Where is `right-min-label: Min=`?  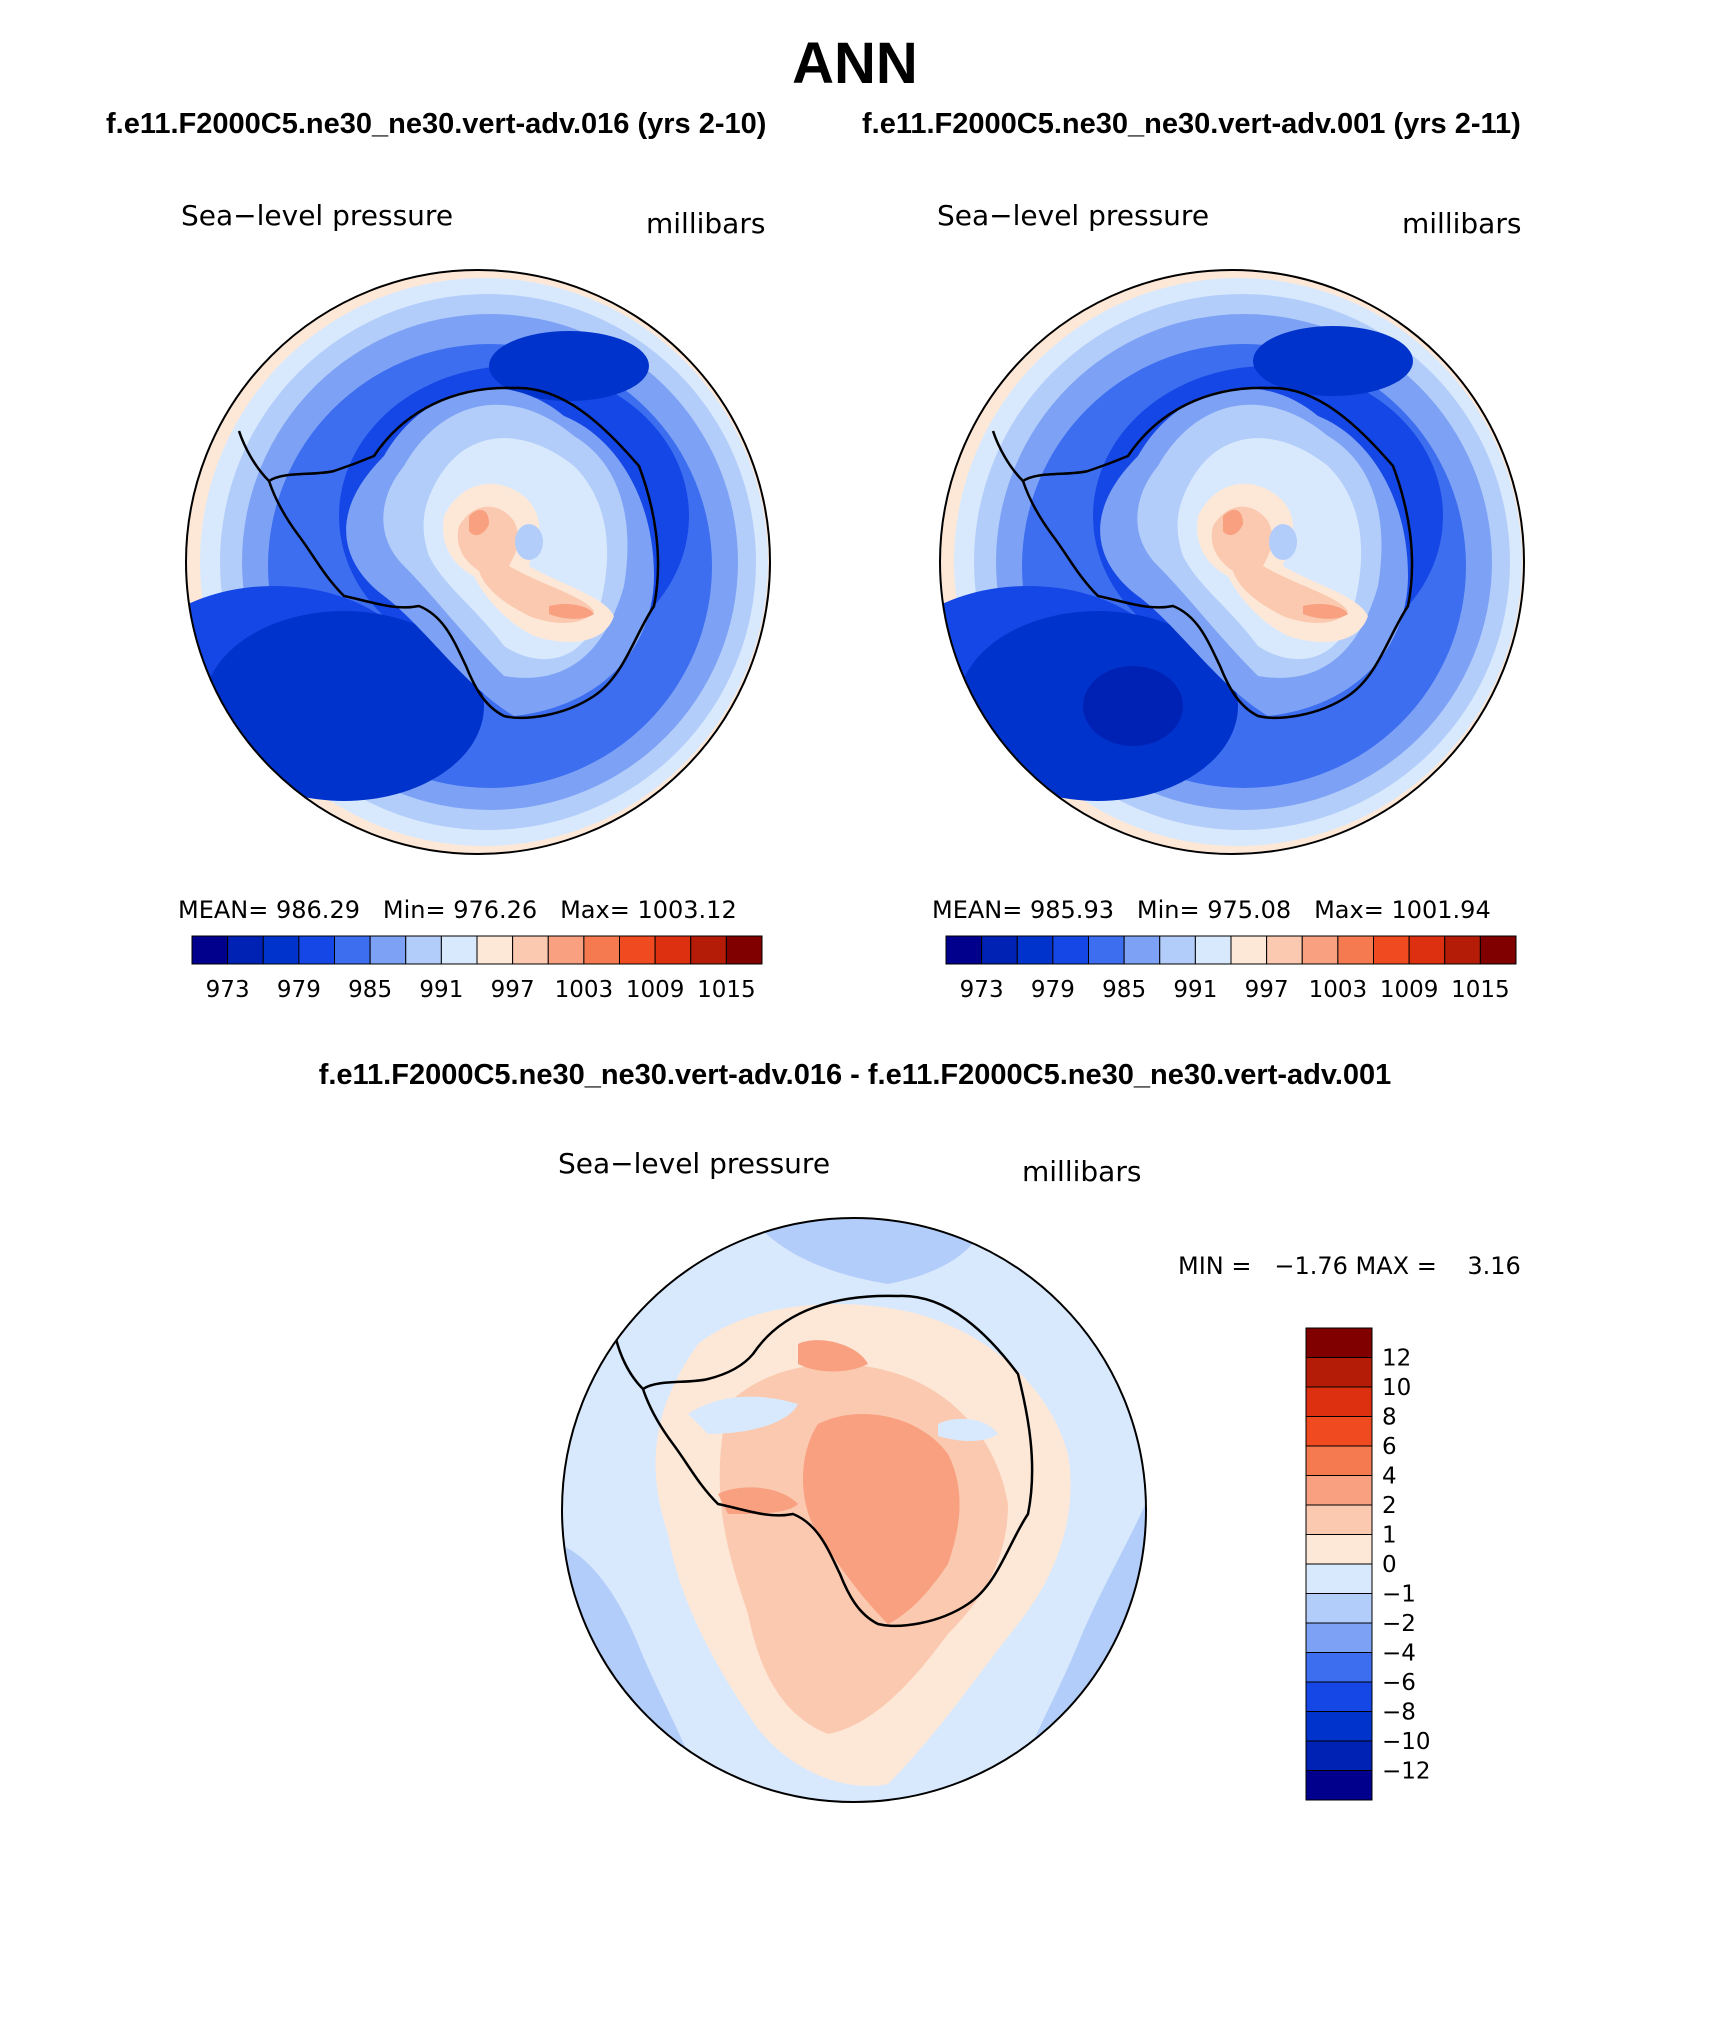 right-min-label: Min= is located at coordinates (1168, 910).